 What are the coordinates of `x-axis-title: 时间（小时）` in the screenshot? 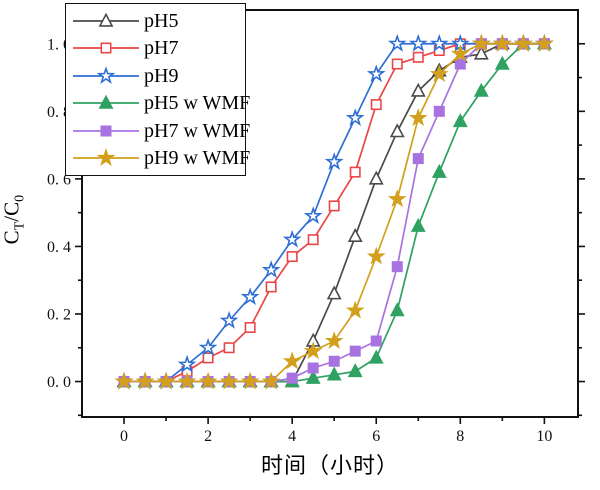 It's located at (329, 465).